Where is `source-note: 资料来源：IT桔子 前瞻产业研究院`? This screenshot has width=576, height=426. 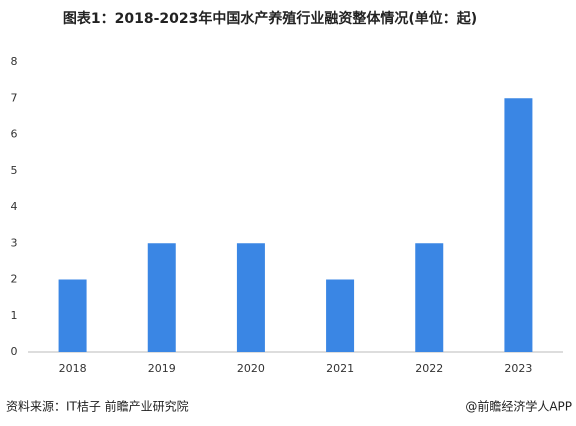 source-note: 资料来源：IT桔子 前瞻产业研究院 is located at coordinates (97, 406).